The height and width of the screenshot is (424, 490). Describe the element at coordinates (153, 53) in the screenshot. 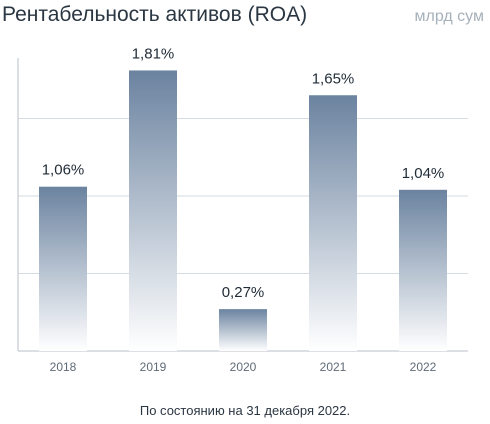

I see `value-label-2019: 1,81%` at that location.